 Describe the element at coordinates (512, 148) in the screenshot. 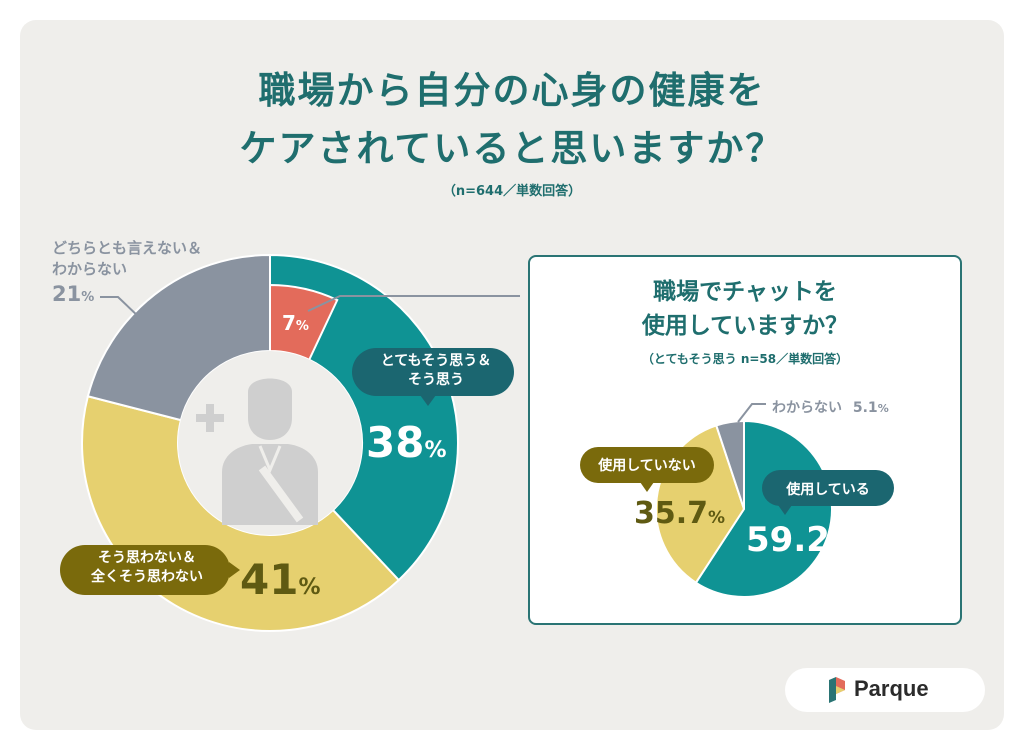

I see `chart-title-line2: ケアされていると思いますか？` at that location.